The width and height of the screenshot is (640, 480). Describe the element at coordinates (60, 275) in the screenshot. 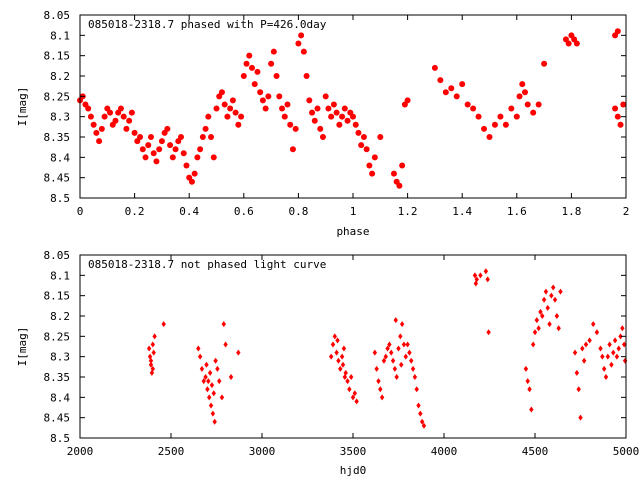

I see `y-tick-label: 8.1` at that location.